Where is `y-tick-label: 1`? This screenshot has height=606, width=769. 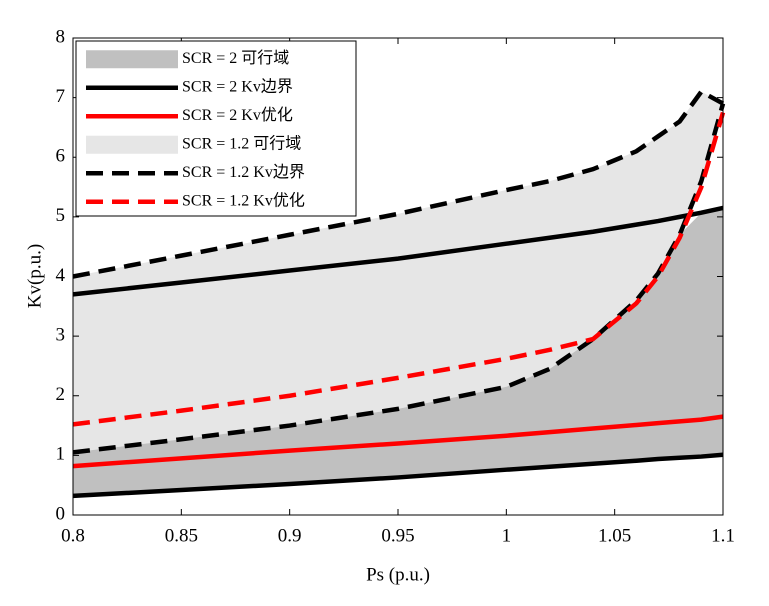 y-tick-label: 1 is located at coordinates (61, 454).